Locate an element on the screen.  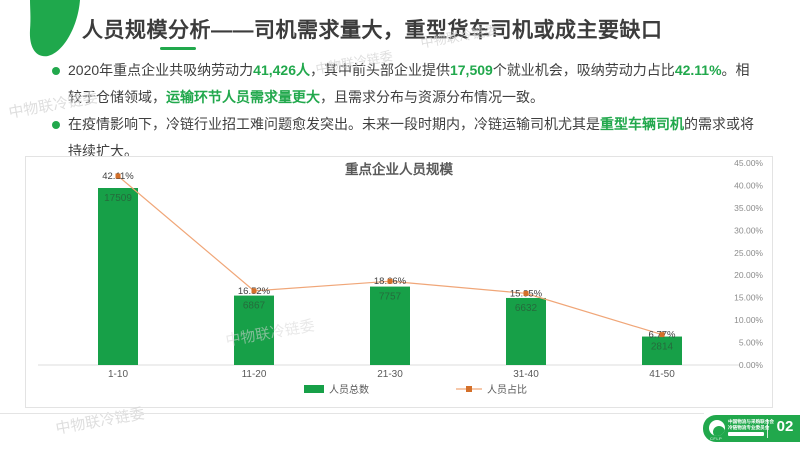
page-title: 人员规模分析——司机需求量大，重型货车司机或成主要缺口 is located at coordinates (372, 30).